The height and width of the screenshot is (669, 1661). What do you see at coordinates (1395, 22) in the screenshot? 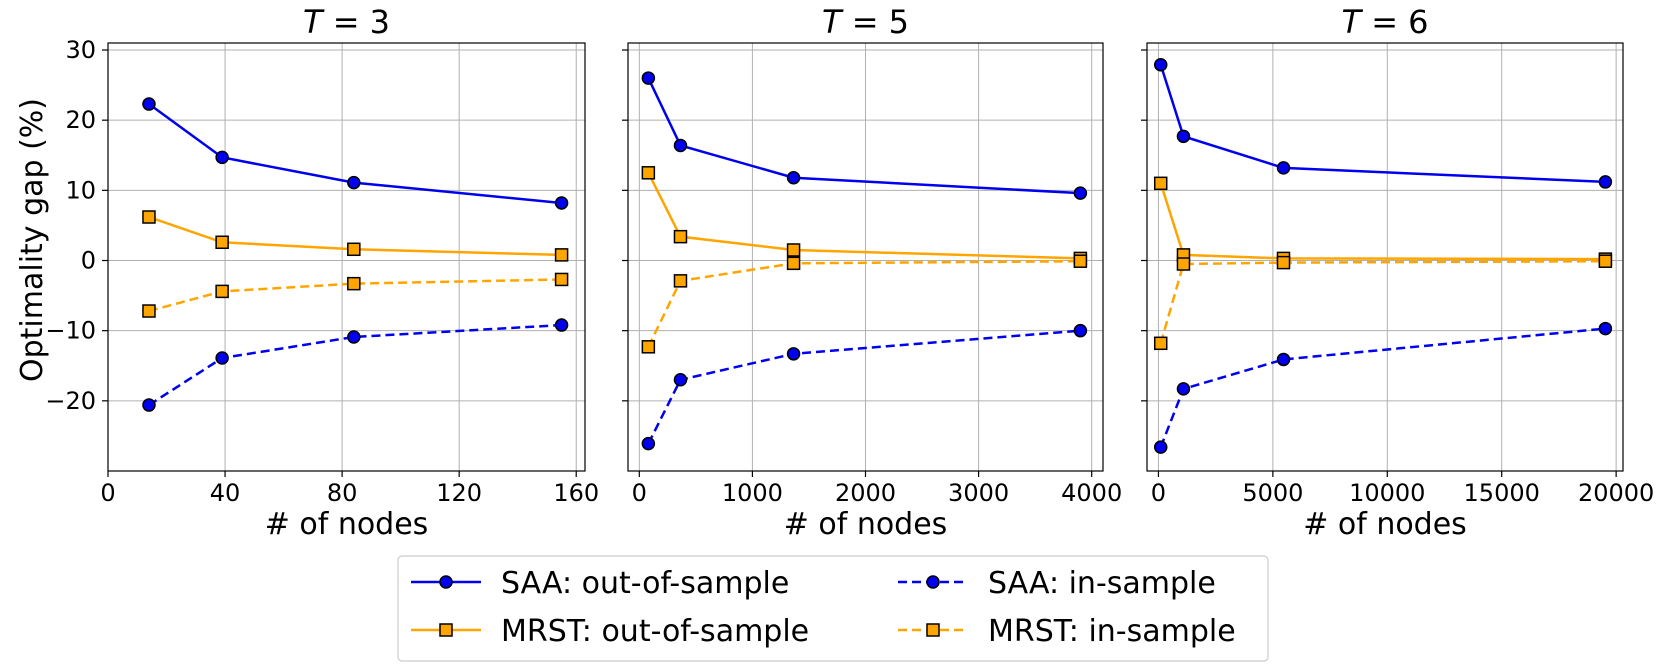
I see `panel-title-value: = 6` at bounding box center [1395, 22].